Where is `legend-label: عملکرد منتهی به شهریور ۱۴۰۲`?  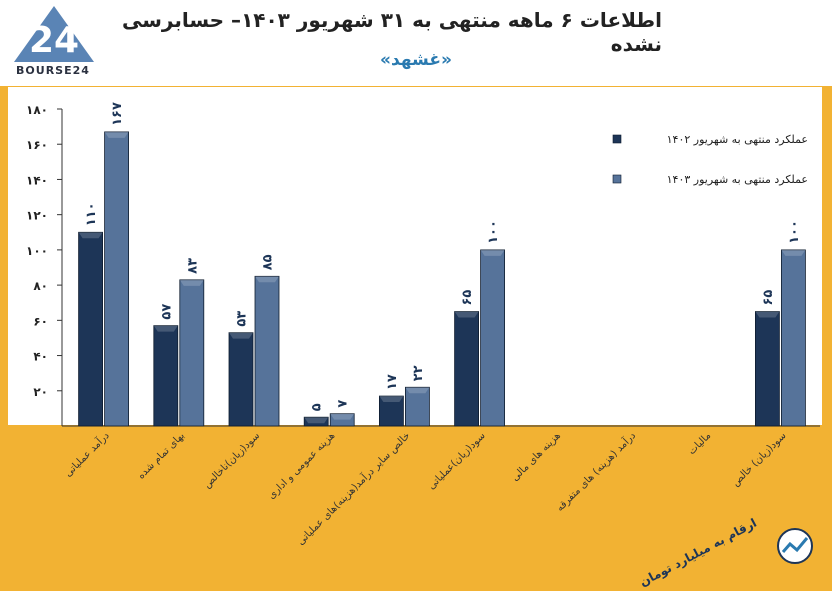
legend-label: عملکرد منتهی به شهریور ۱۴۰۲ is located at coordinates (737, 139).